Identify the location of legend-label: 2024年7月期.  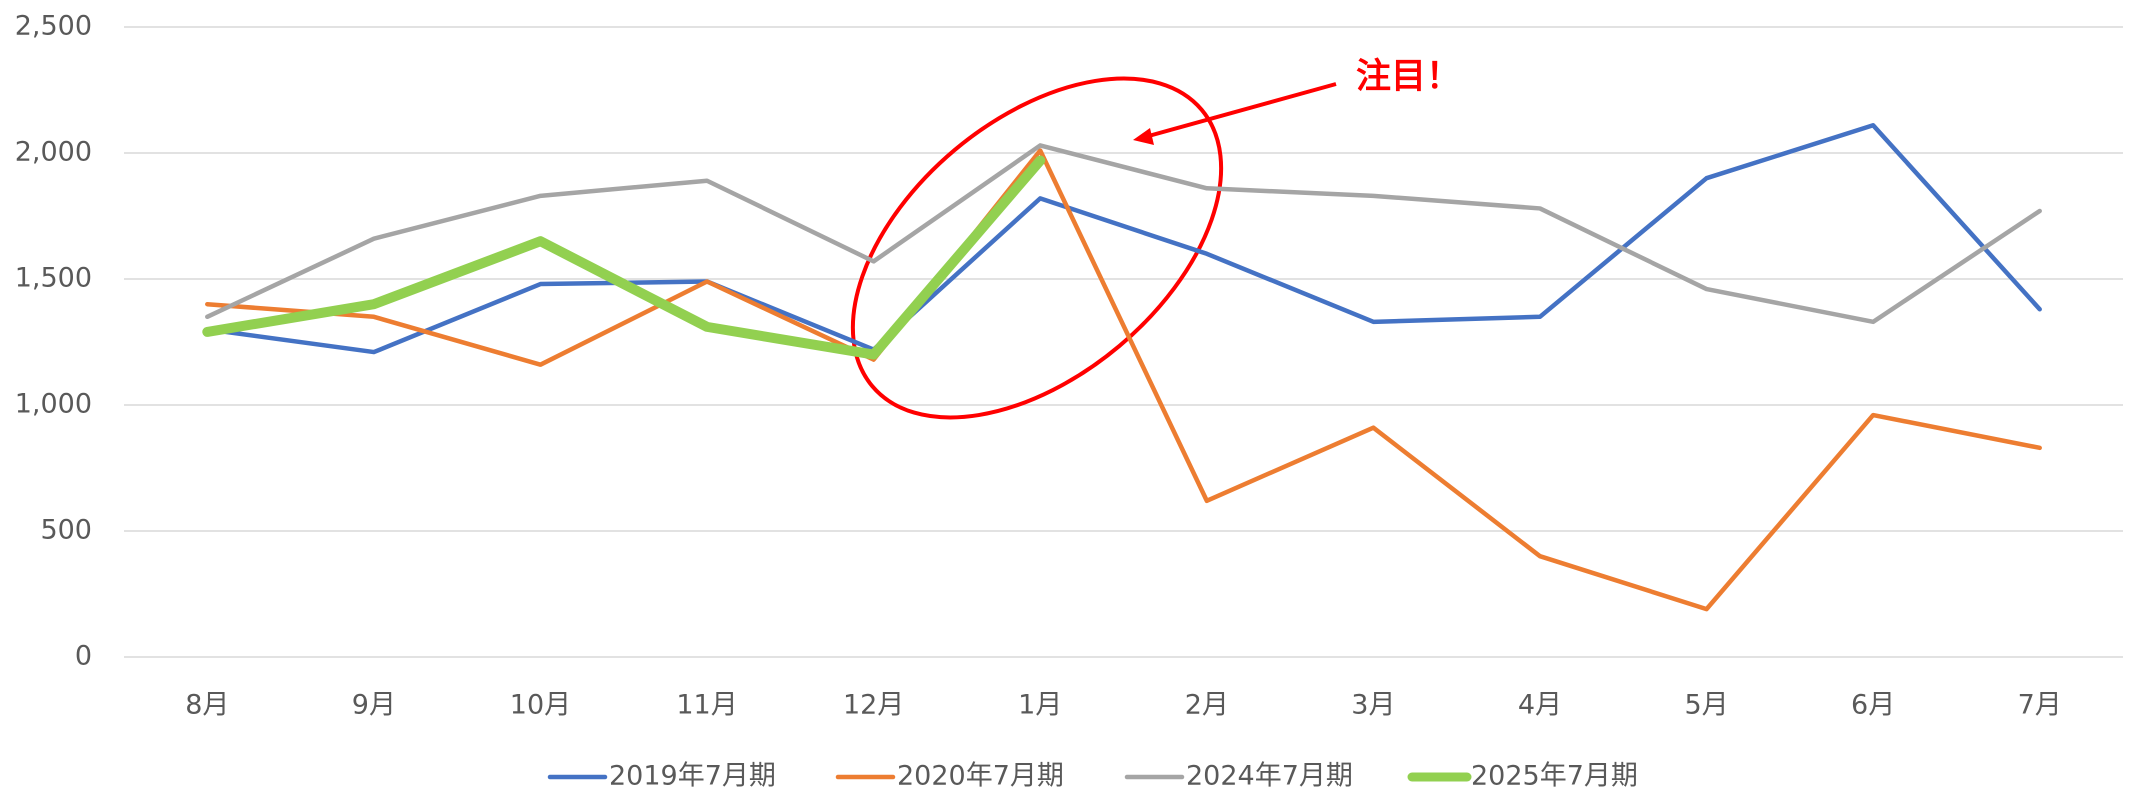
(1269, 774).